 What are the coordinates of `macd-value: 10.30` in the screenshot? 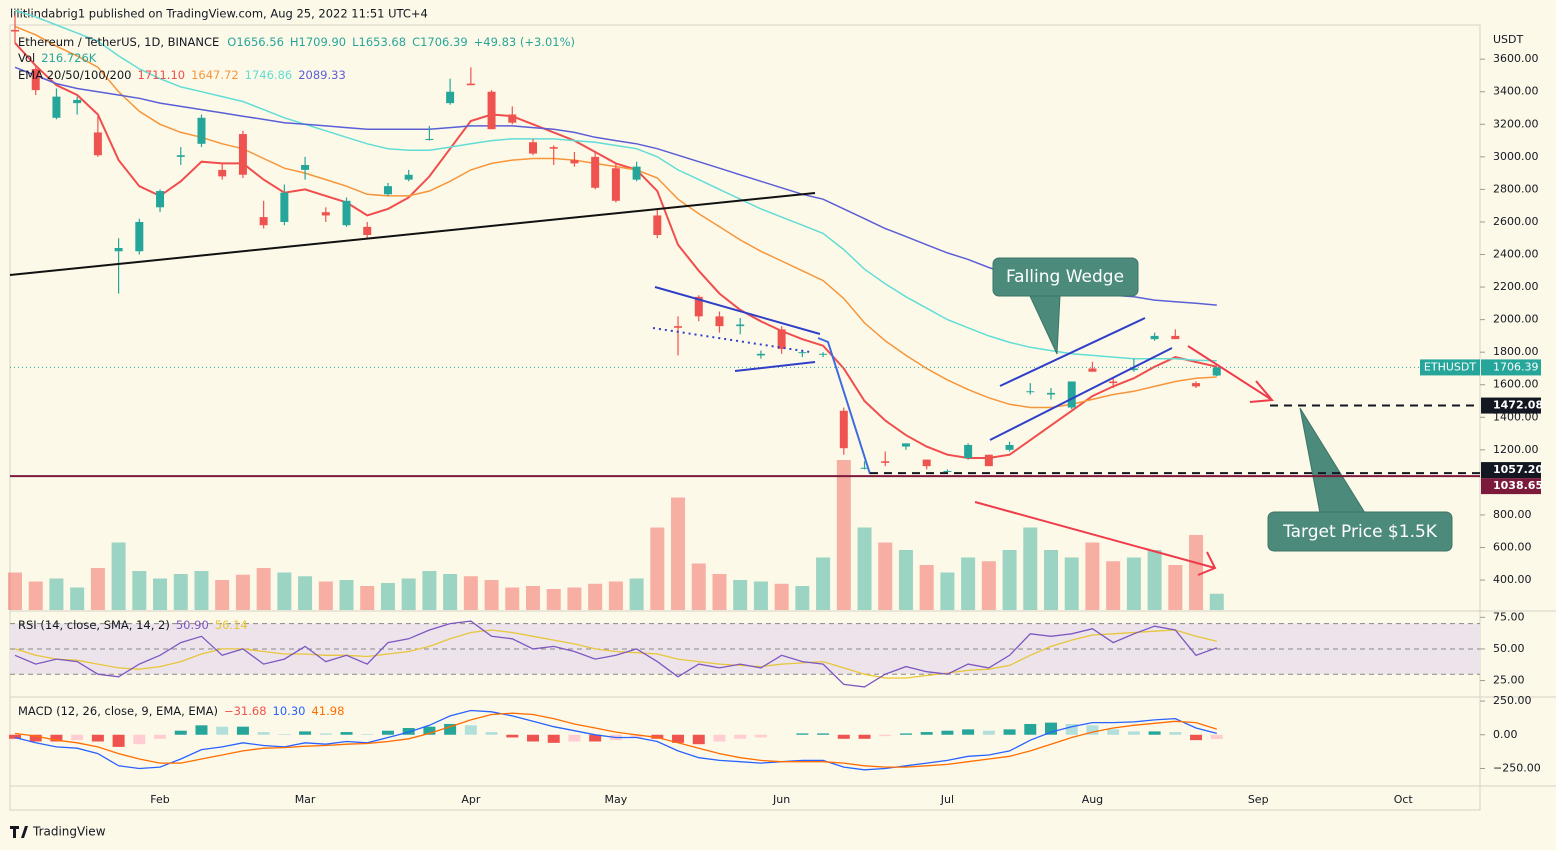 It's located at (289, 711).